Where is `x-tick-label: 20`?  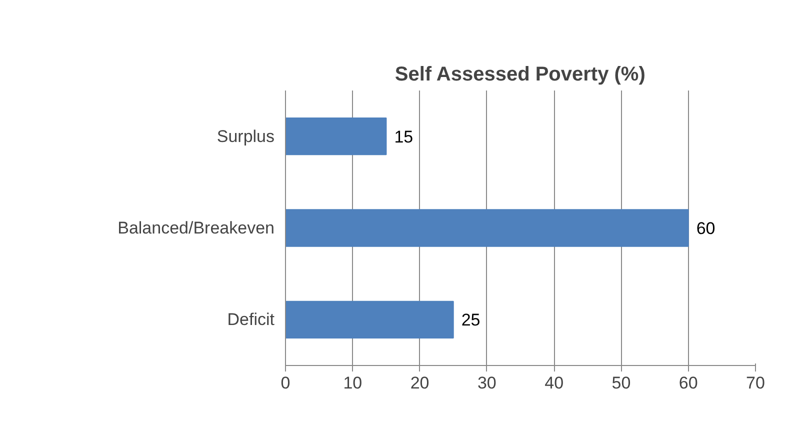
x-tick-label: 20 is located at coordinates (420, 383).